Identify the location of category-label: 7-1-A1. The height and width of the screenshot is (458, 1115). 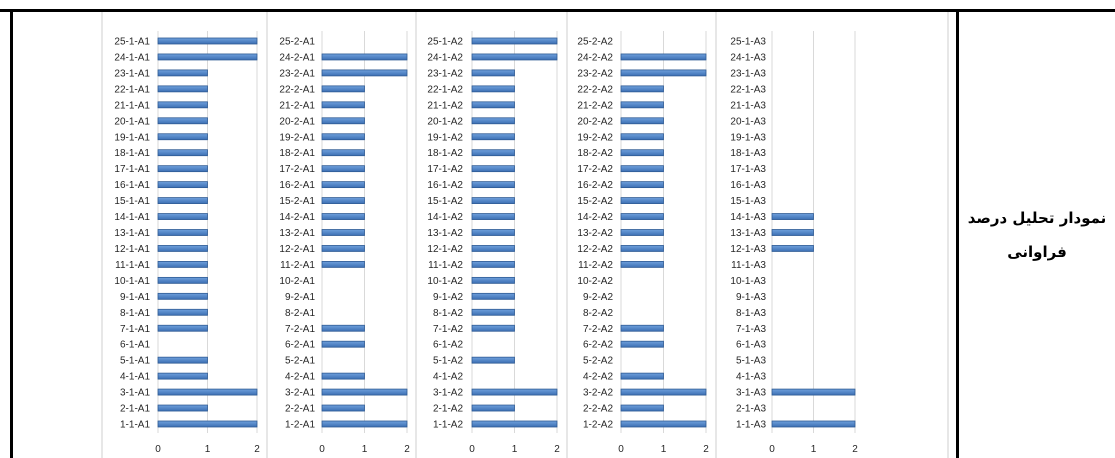
(135, 329).